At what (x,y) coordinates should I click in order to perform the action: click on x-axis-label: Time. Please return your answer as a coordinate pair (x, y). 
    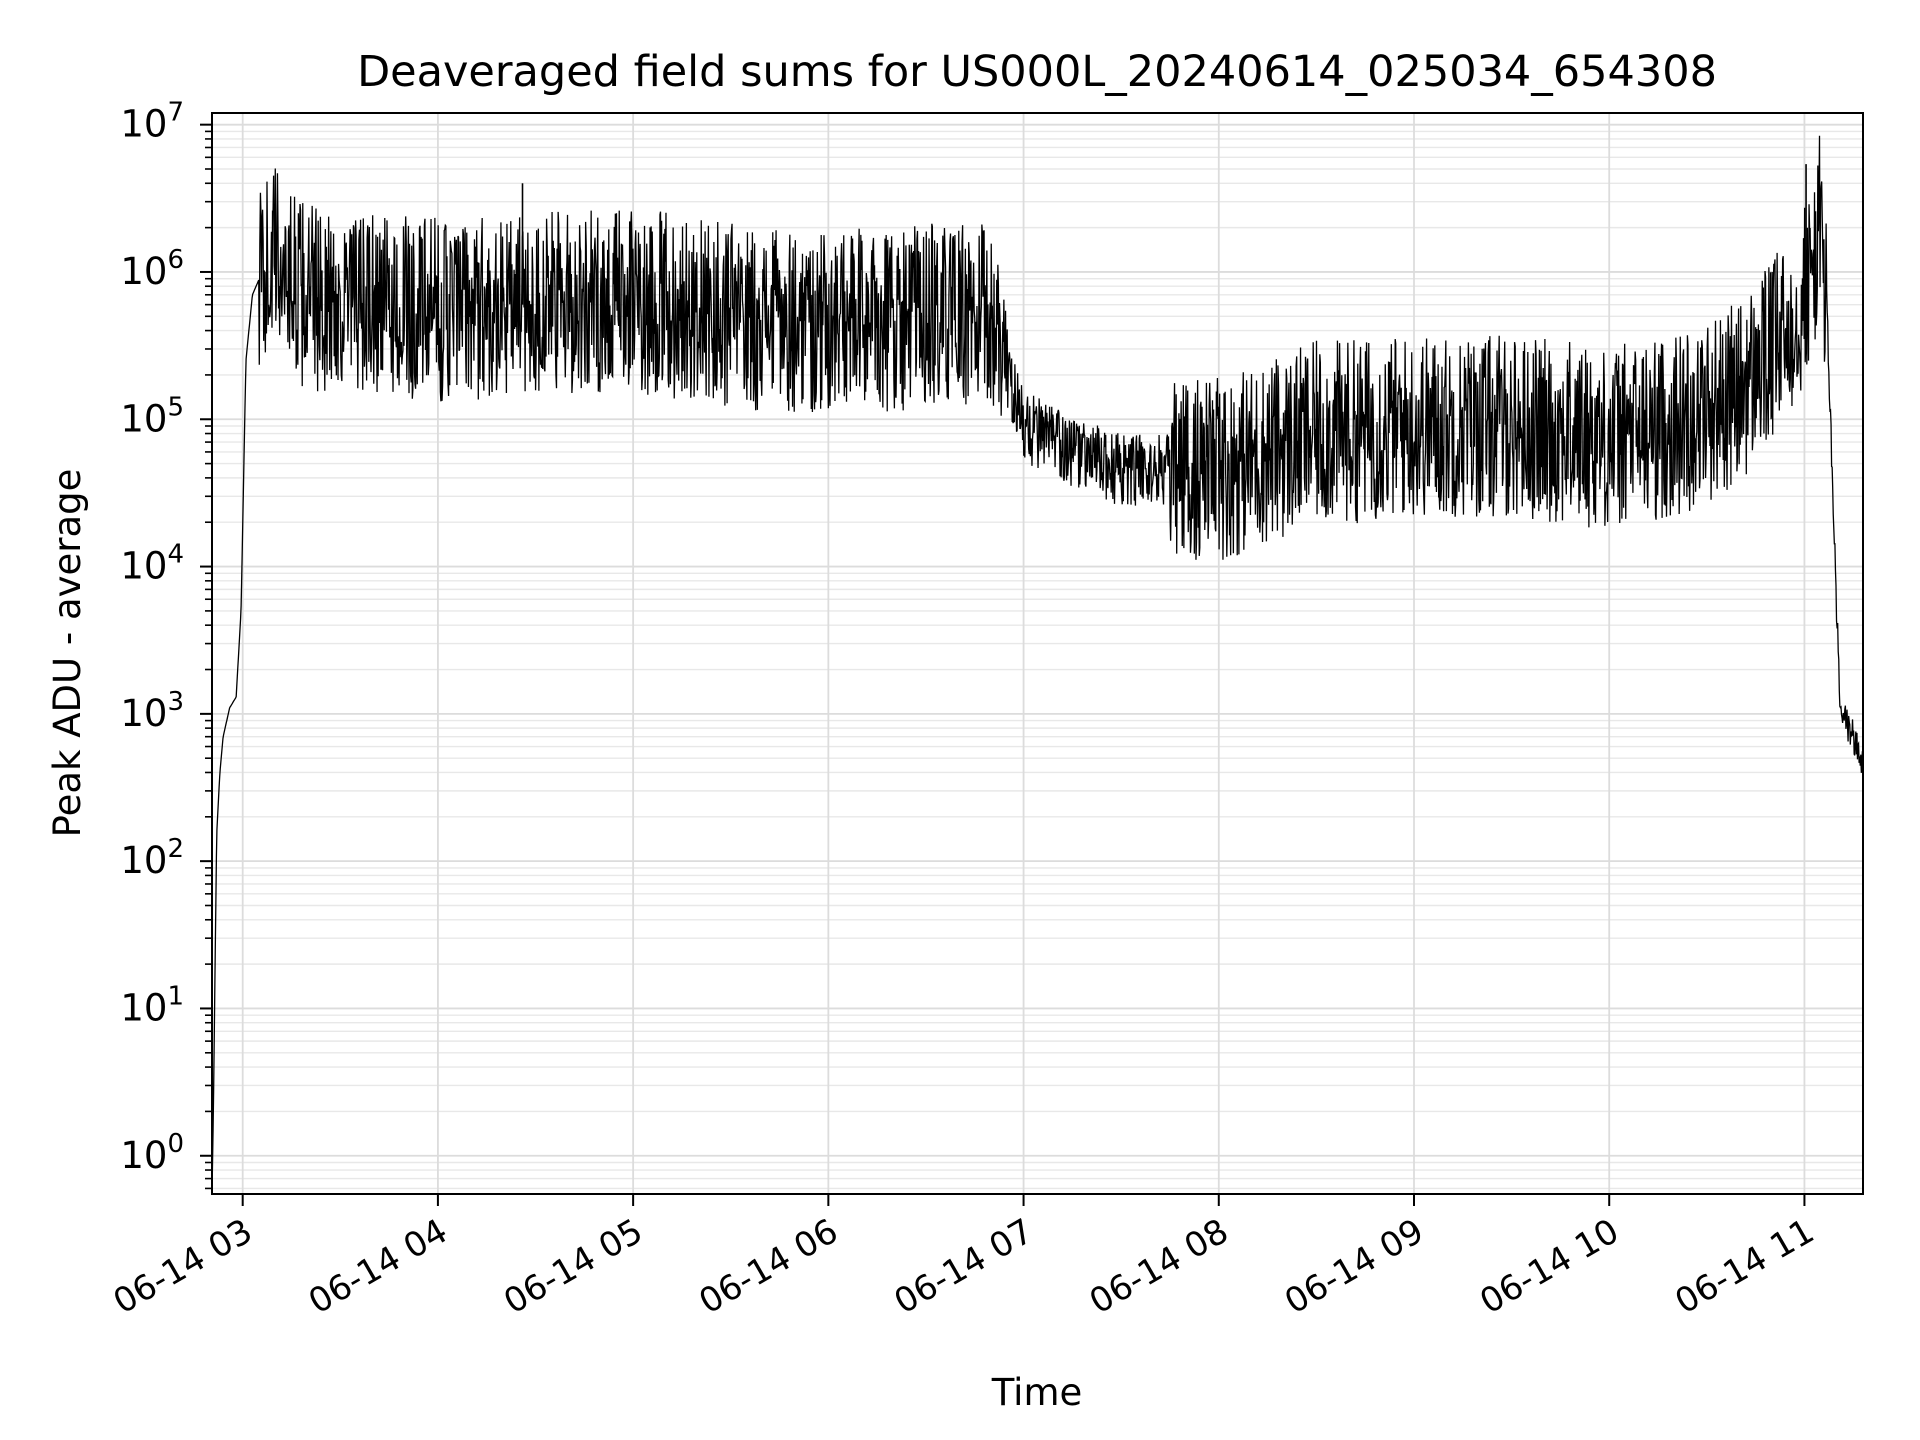
    Looking at the image, I should click on (1037, 1392).